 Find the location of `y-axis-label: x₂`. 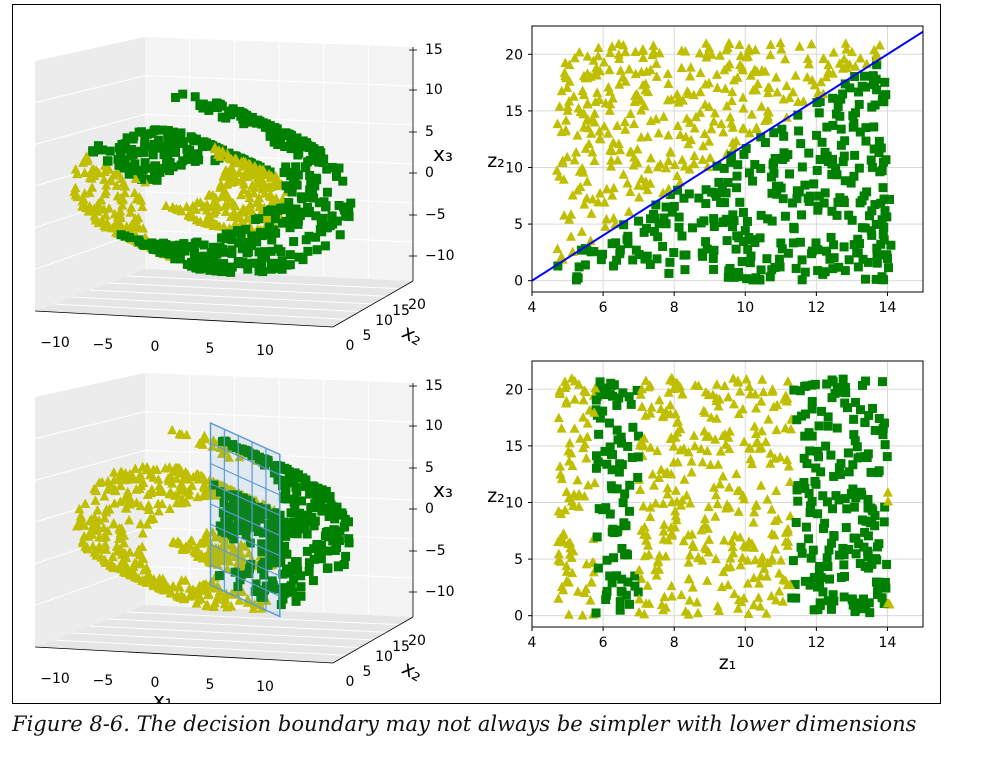

y-axis-label: x₂ is located at coordinates (412, 671).